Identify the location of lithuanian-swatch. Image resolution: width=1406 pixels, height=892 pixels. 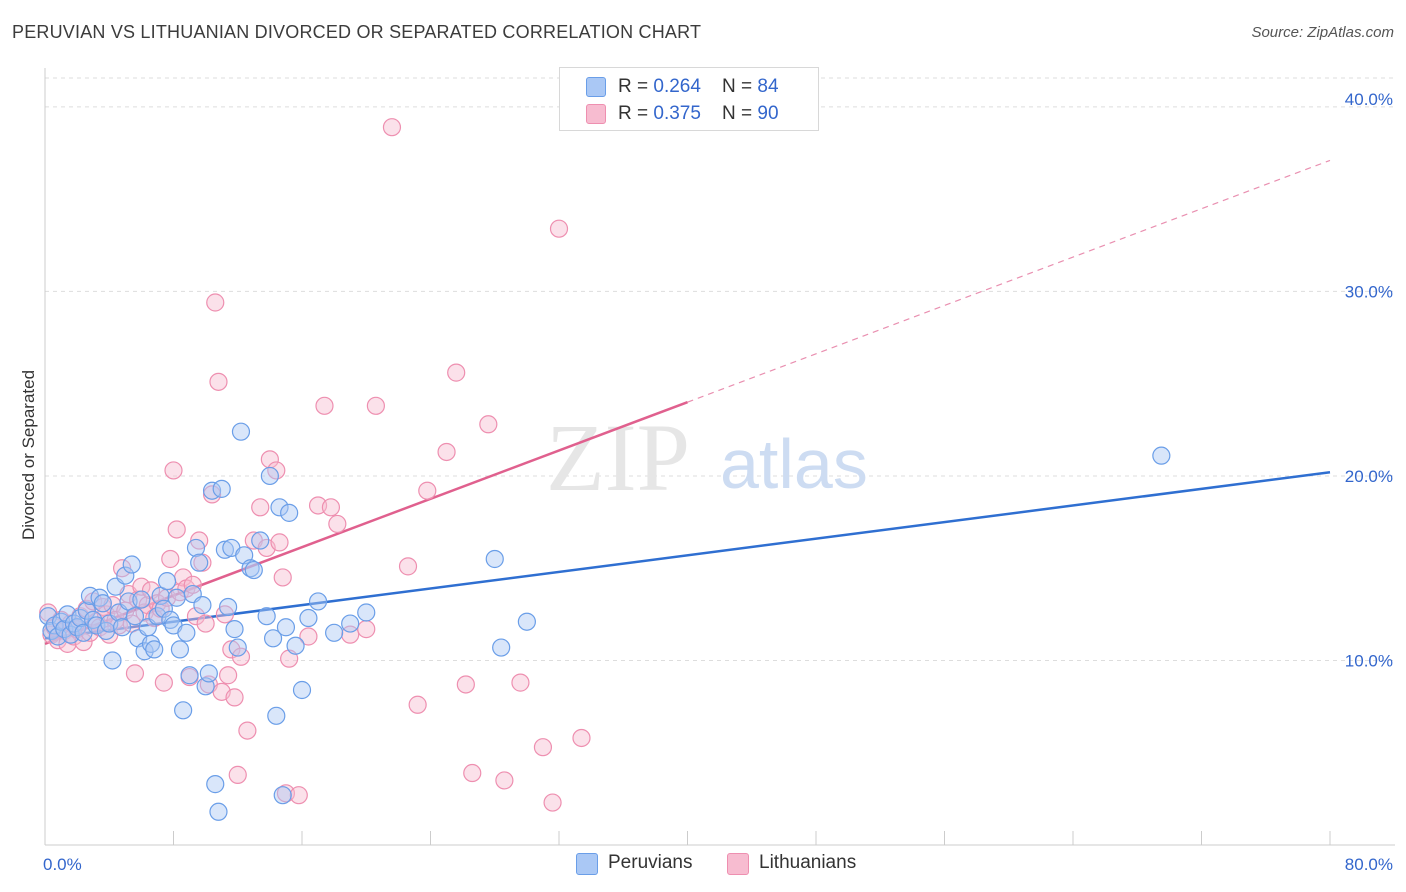
(596, 114).